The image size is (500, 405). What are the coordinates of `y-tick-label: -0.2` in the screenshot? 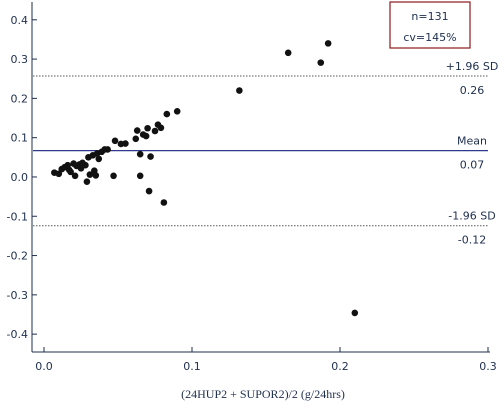 It's located at (17, 256).